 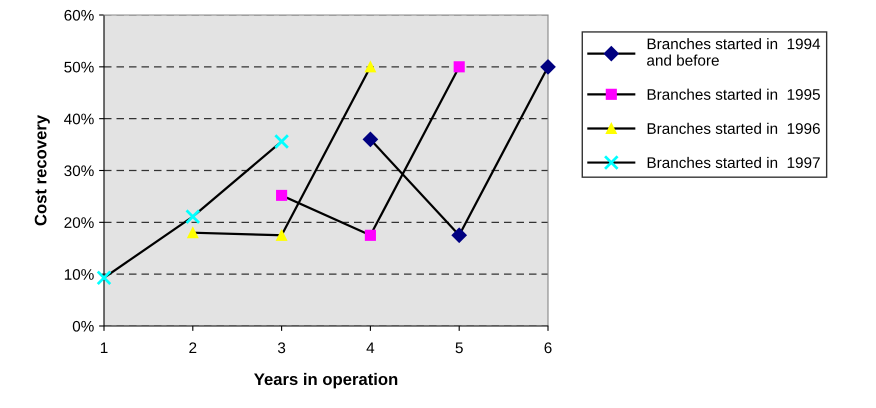 What do you see at coordinates (83, 326) in the screenshot?
I see `y-tick-label: 0%` at bounding box center [83, 326].